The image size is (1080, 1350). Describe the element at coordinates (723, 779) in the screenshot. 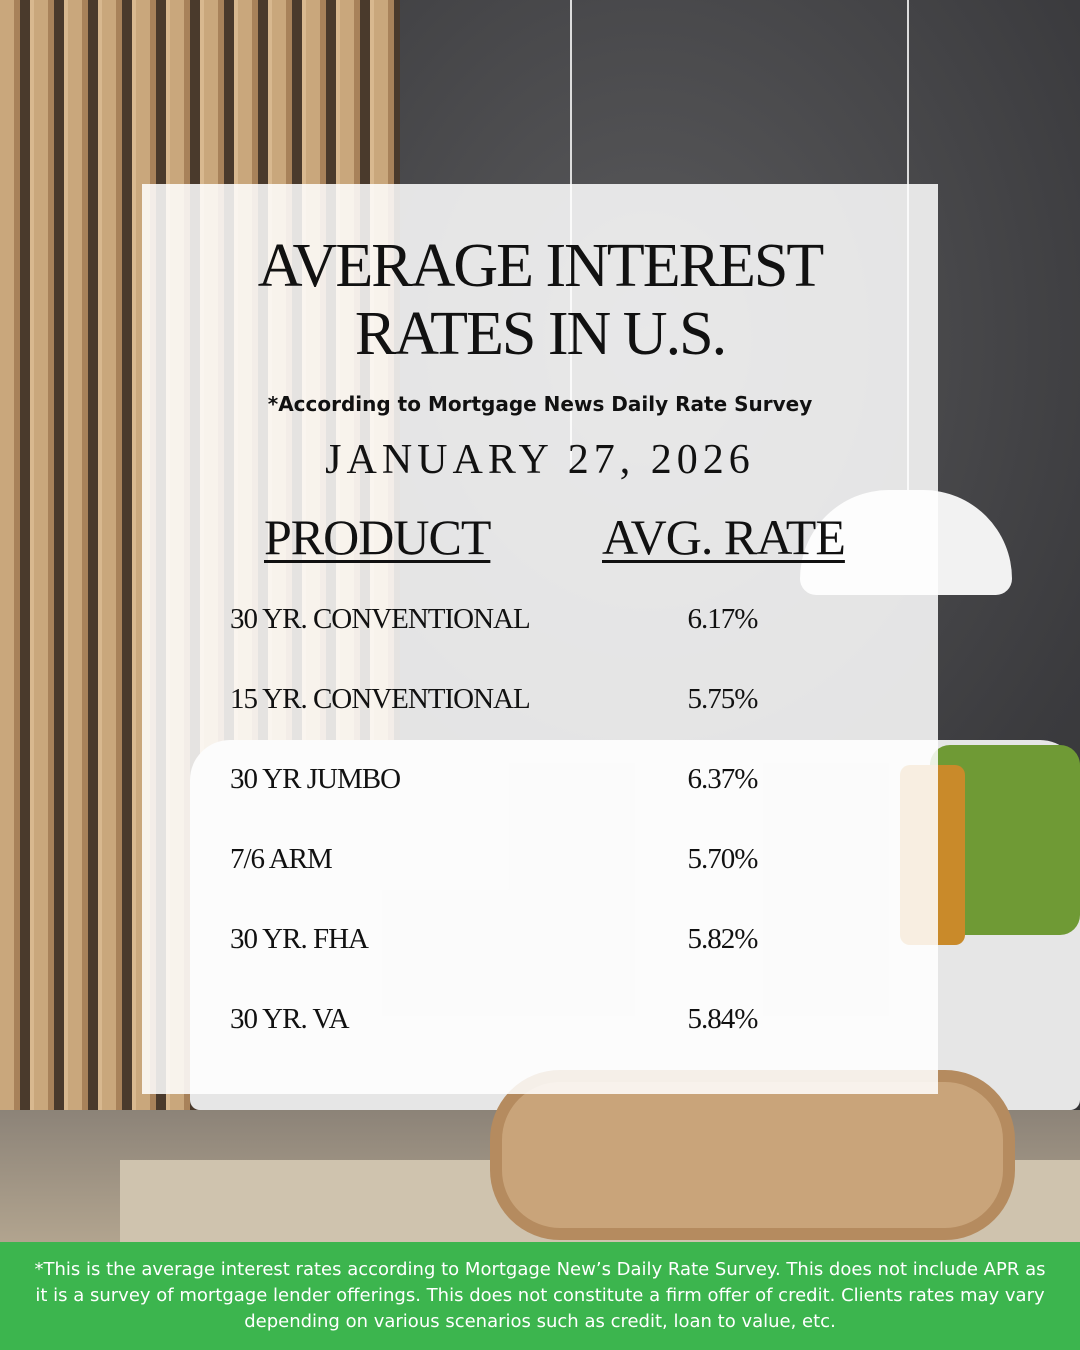

I see `rate: 6.37%` at that location.